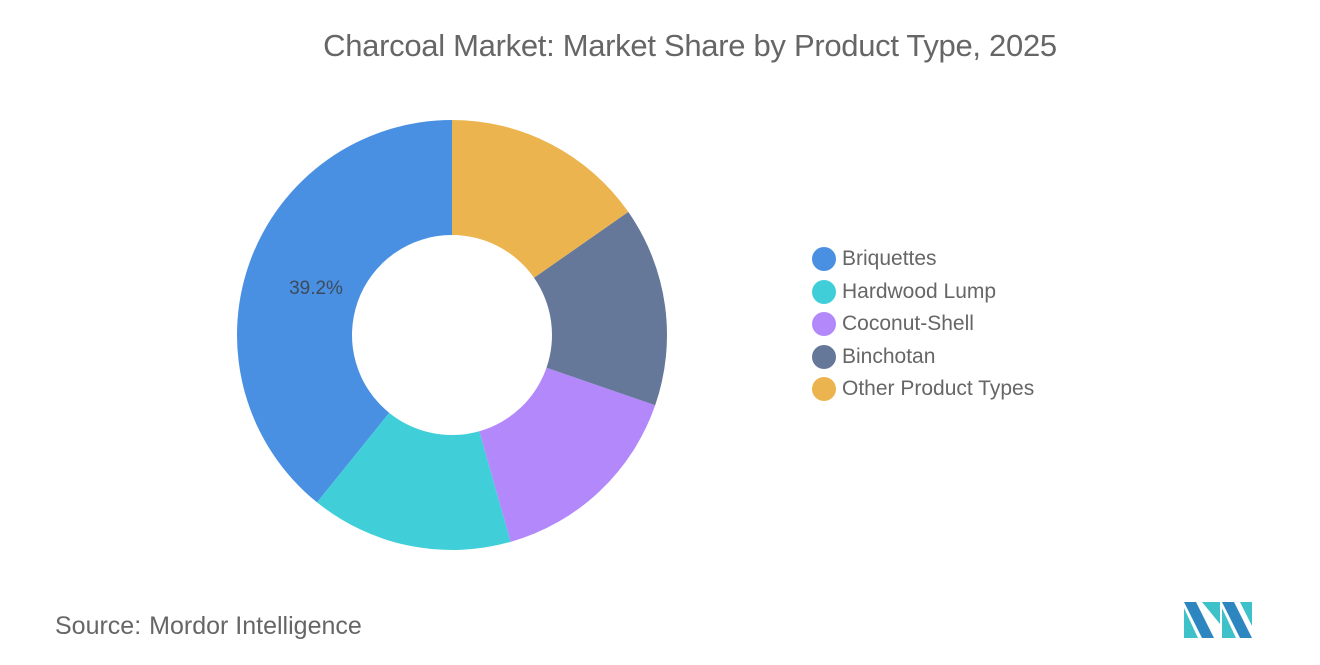 The height and width of the screenshot is (665, 1320). I want to click on source-label: Source:, so click(98, 626).